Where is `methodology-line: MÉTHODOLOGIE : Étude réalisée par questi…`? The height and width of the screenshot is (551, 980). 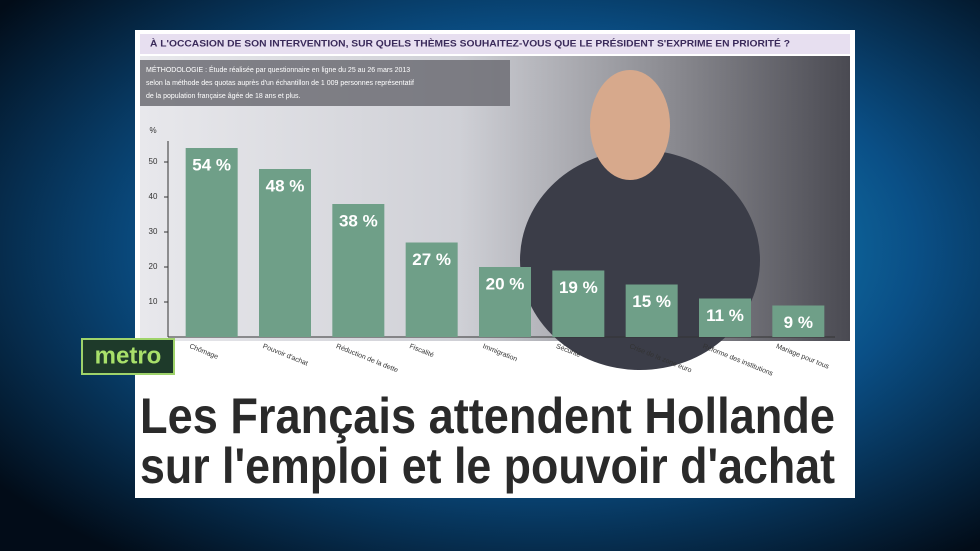
methodology-line: MÉTHODOLOGIE : Étude réalisée par questi… is located at coordinates (278, 69).